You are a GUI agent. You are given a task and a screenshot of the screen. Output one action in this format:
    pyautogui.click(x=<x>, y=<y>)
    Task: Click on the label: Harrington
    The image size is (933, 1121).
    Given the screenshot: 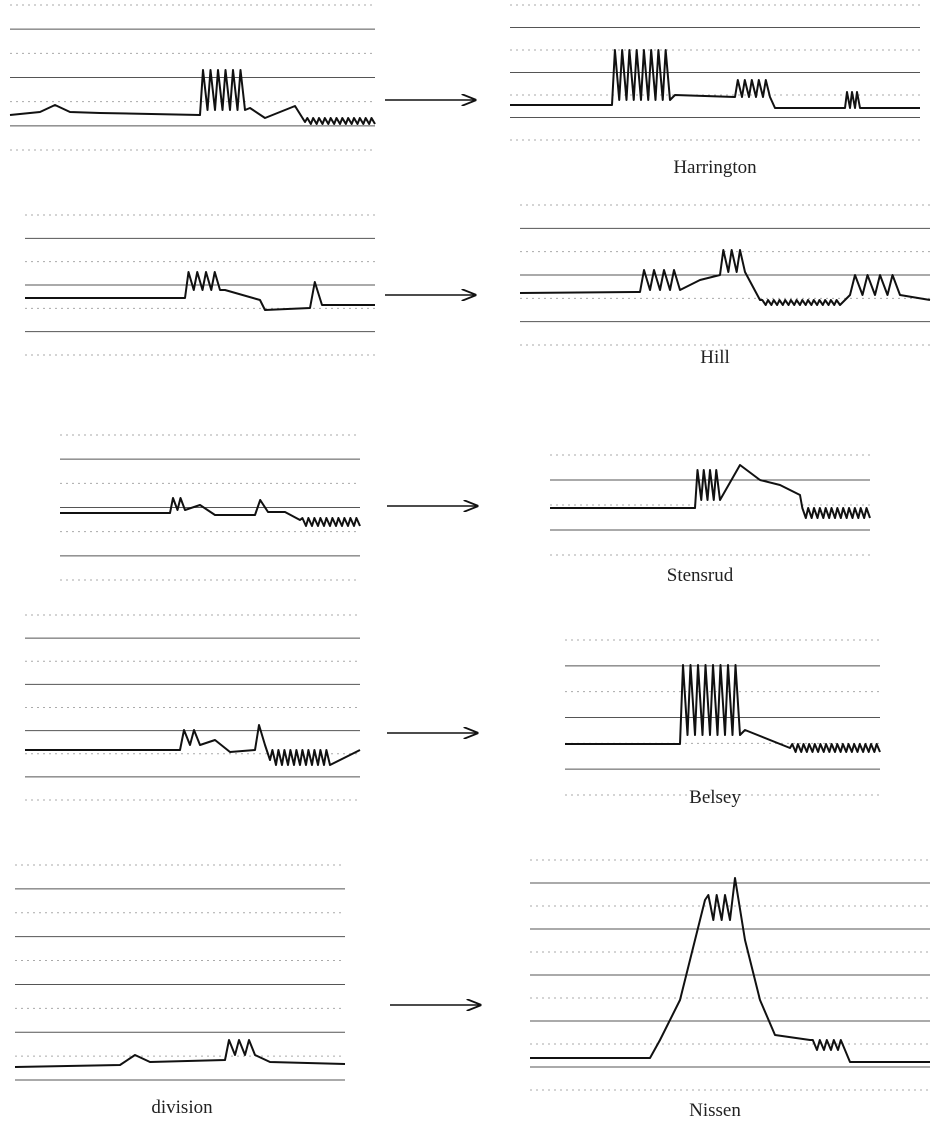 What is the action you would take?
    pyautogui.click(x=715, y=167)
    